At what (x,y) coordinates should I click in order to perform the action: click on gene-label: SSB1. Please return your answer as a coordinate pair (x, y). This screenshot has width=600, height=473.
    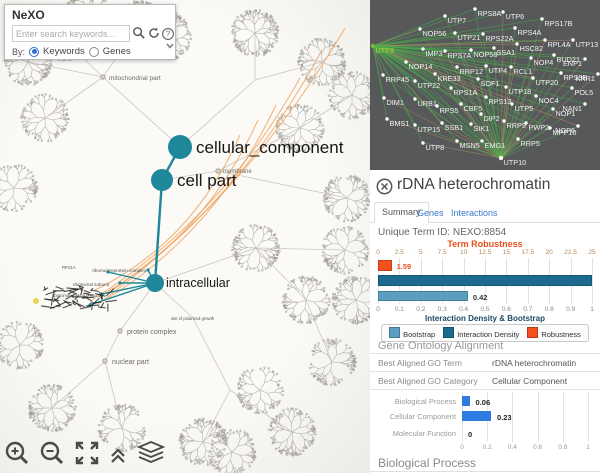
    Looking at the image, I should click on (454, 127).